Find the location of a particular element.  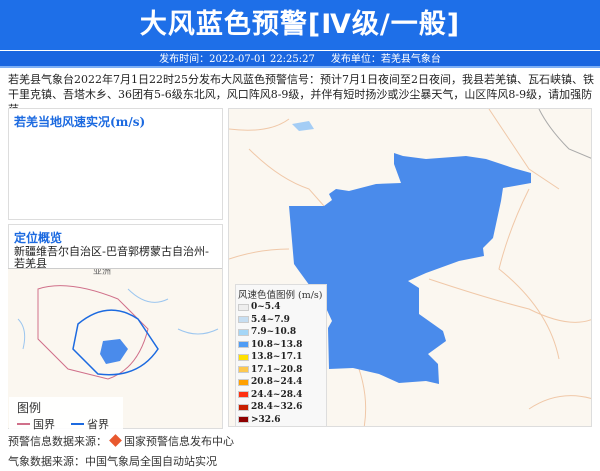

legend-item: 28.4~32.6 is located at coordinates (281, 407).